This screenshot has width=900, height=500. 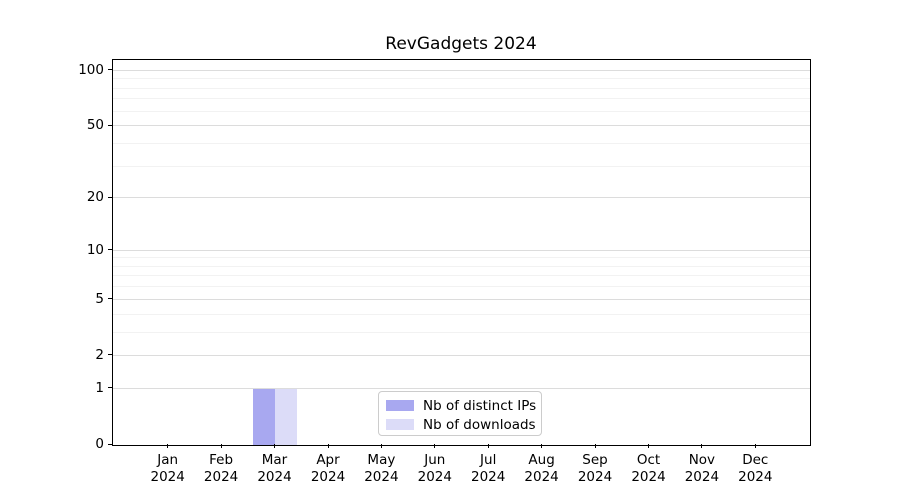 I want to click on x-tick-month: Nov, so click(x=702, y=460).